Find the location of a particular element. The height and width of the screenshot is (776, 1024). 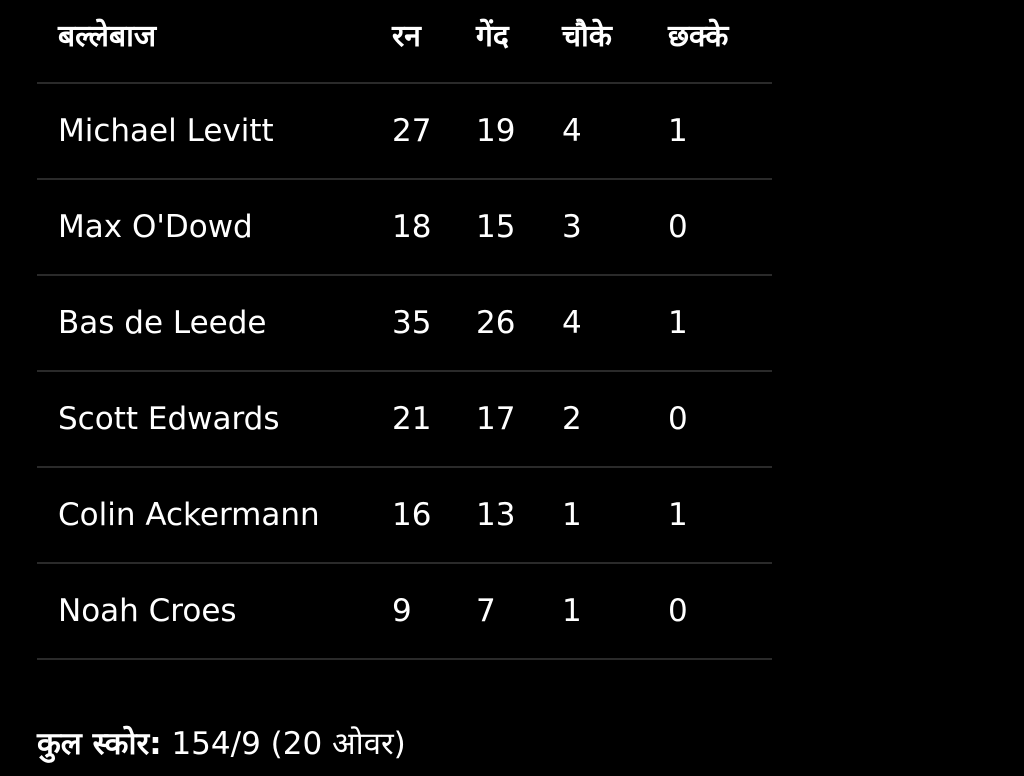

cell-batsman-name: Noah Croes is located at coordinates (147, 611).